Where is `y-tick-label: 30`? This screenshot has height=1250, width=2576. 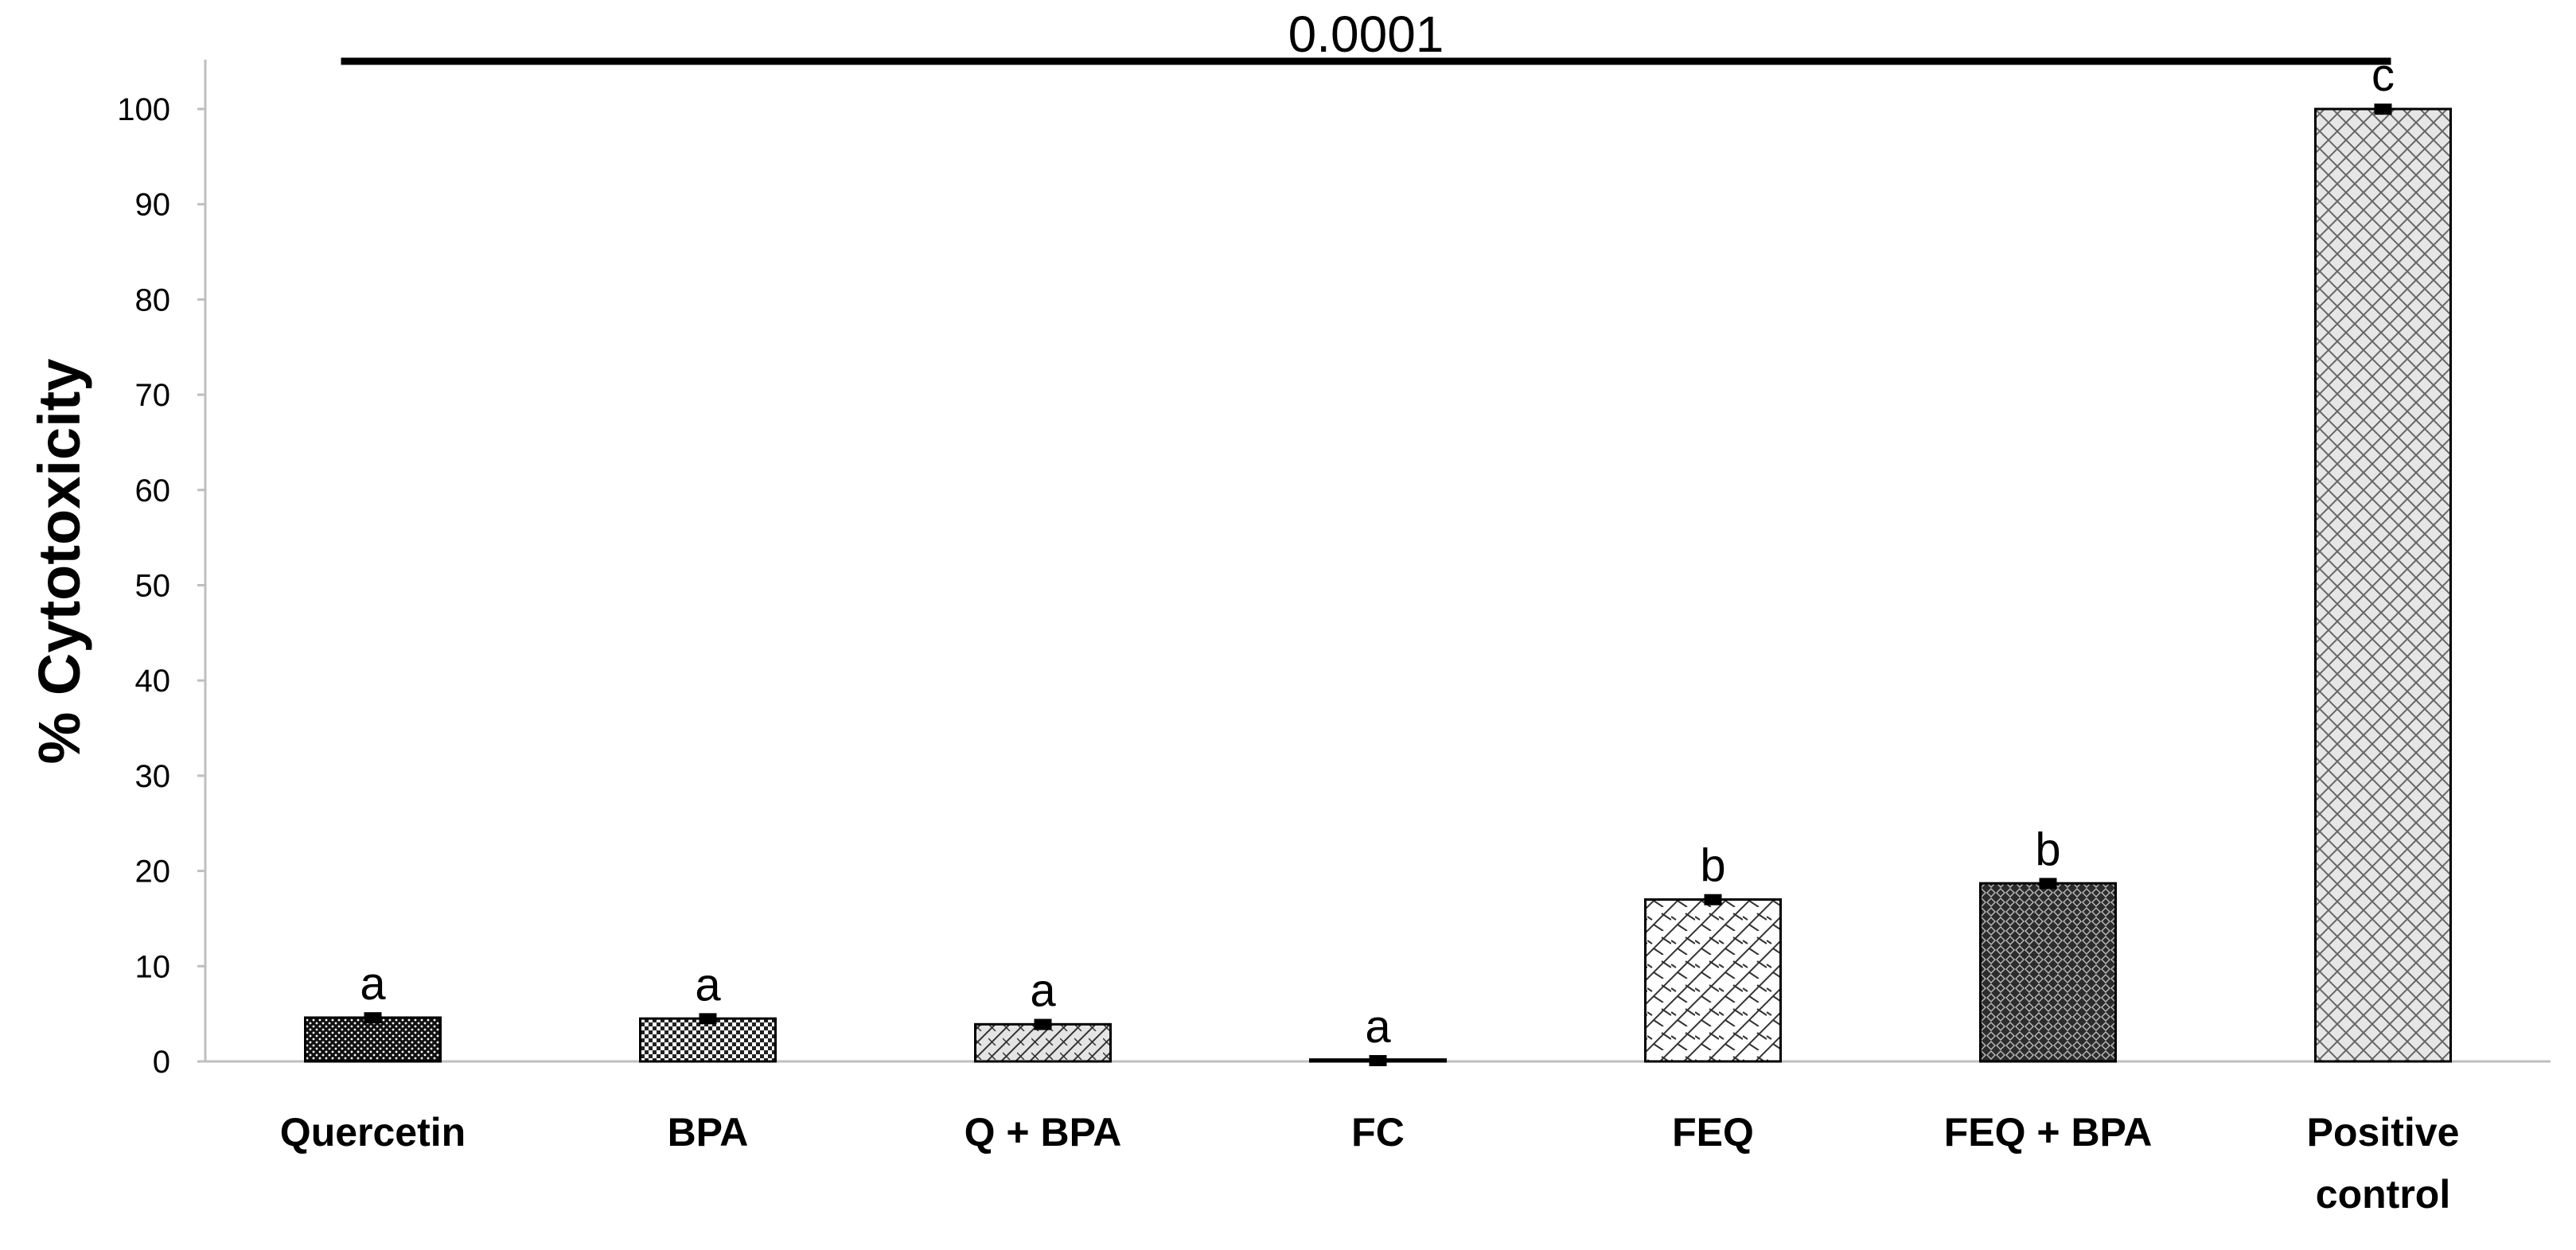 y-tick-label: 30 is located at coordinates (153, 776).